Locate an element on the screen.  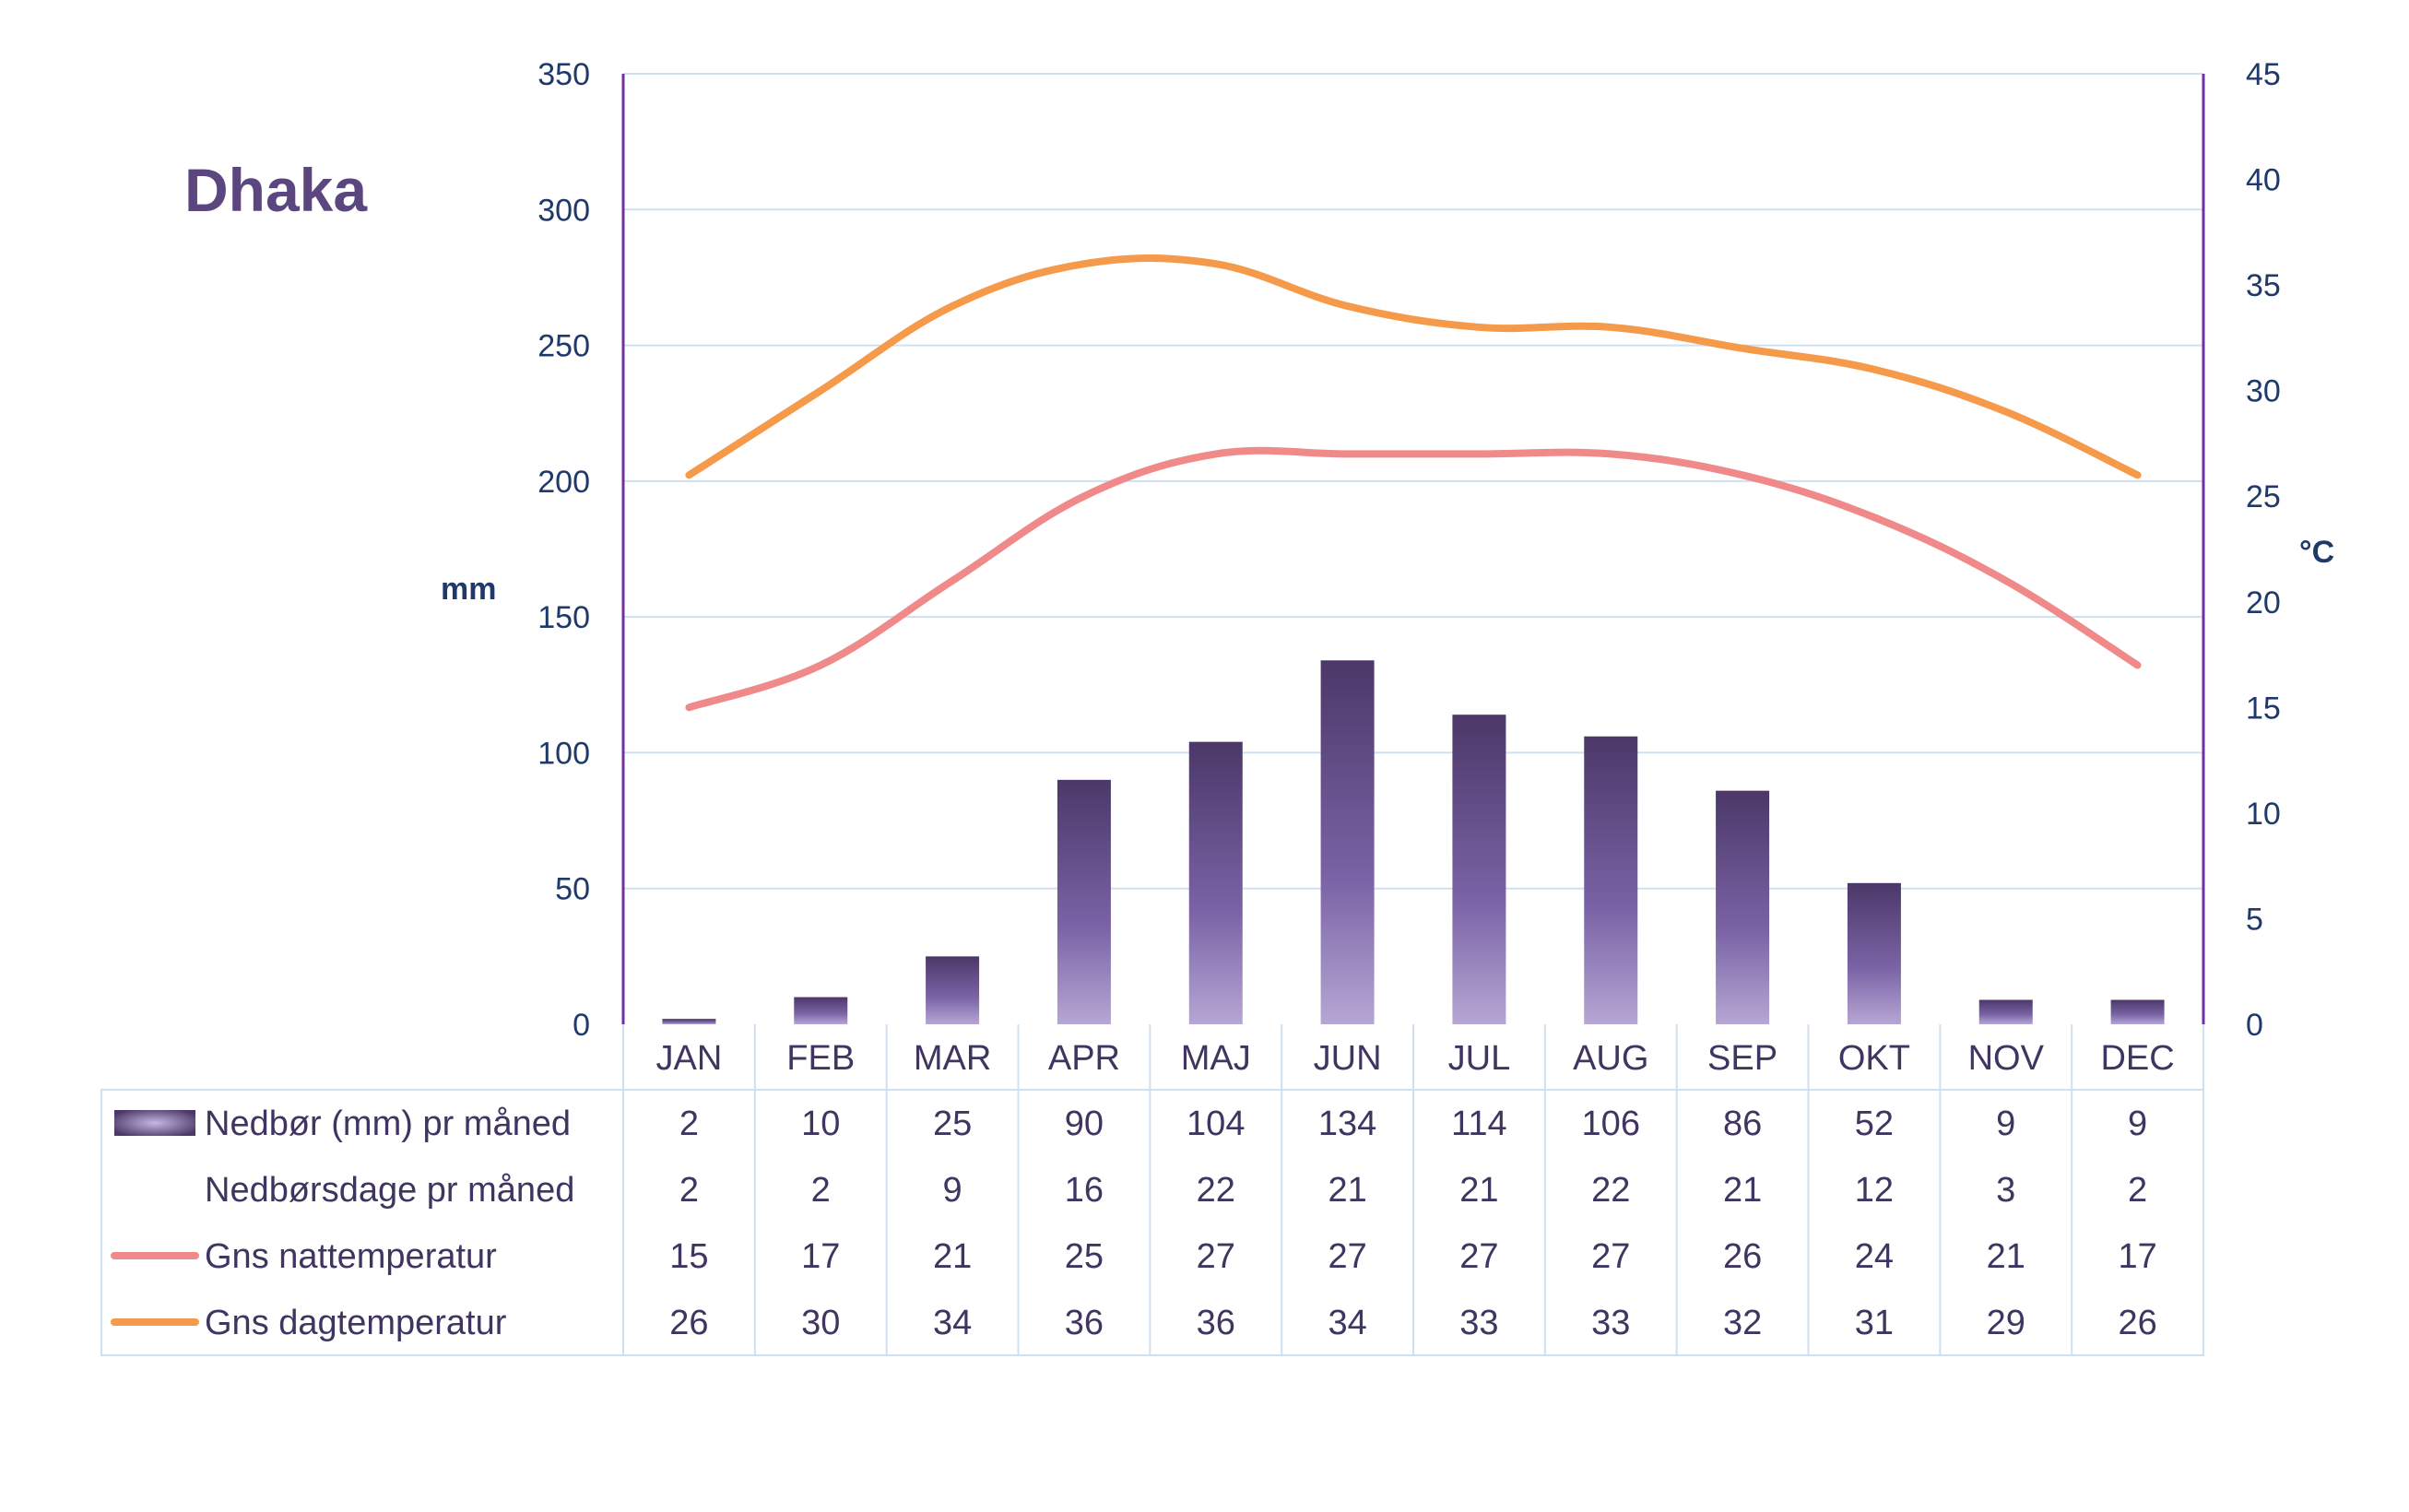
month-label: APR is located at coordinates (1084, 1058).